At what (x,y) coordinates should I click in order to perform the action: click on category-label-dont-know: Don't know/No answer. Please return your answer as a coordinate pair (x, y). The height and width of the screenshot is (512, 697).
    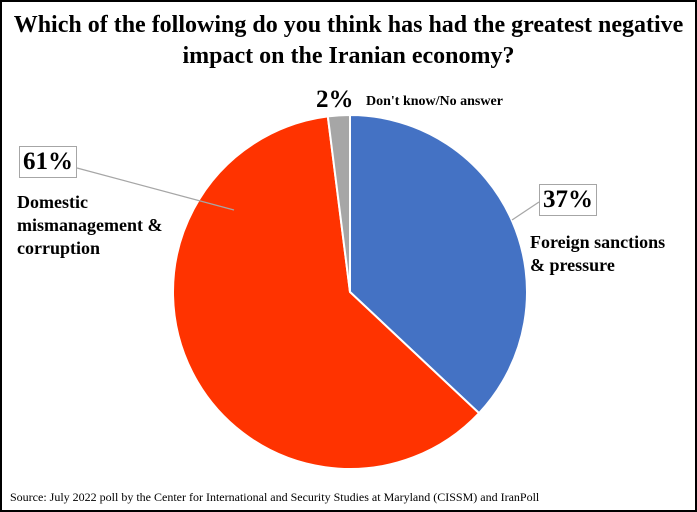
    Looking at the image, I should click on (434, 101).